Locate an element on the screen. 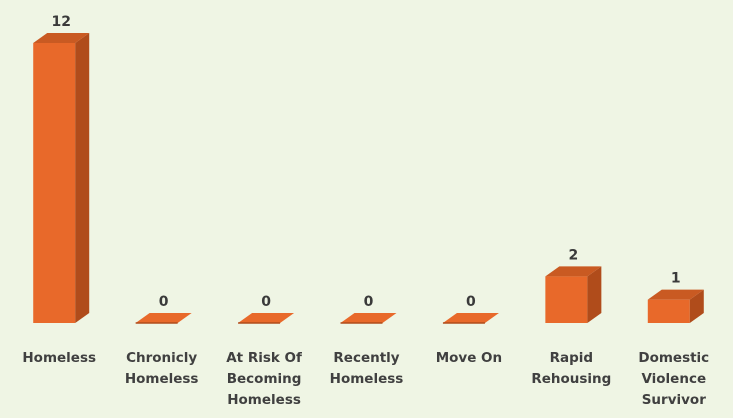 This screenshot has width=733, height=418. data-label: 2 is located at coordinates (573, 255).